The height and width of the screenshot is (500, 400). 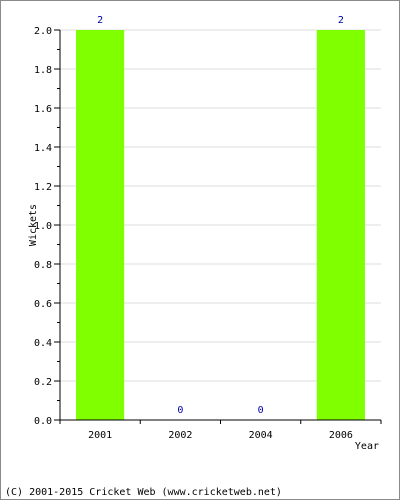 What do you see at coordinates (341, 435) in the screenshot?
I see `x-tick-label-2006: 2006` at bounding box center [341, 435].